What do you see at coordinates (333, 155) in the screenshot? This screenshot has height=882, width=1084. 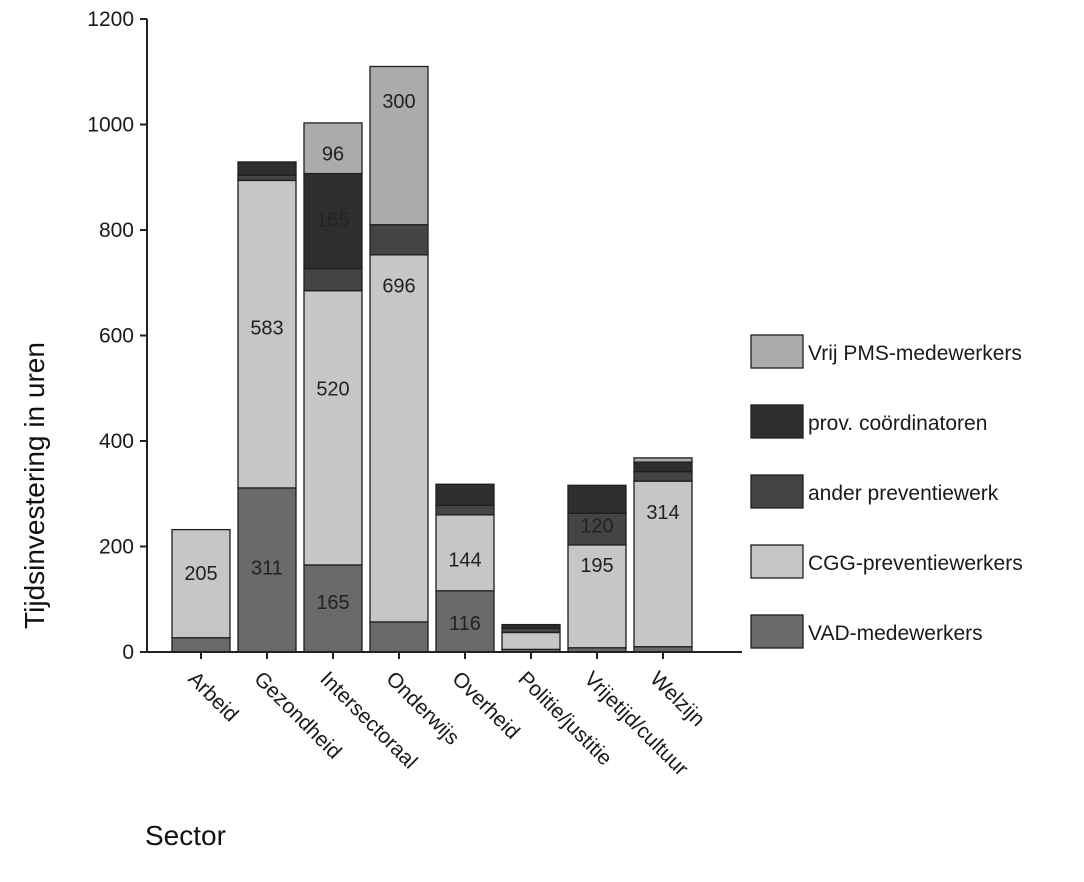 I see `data-label: 96` at bounding box center [333, 155].